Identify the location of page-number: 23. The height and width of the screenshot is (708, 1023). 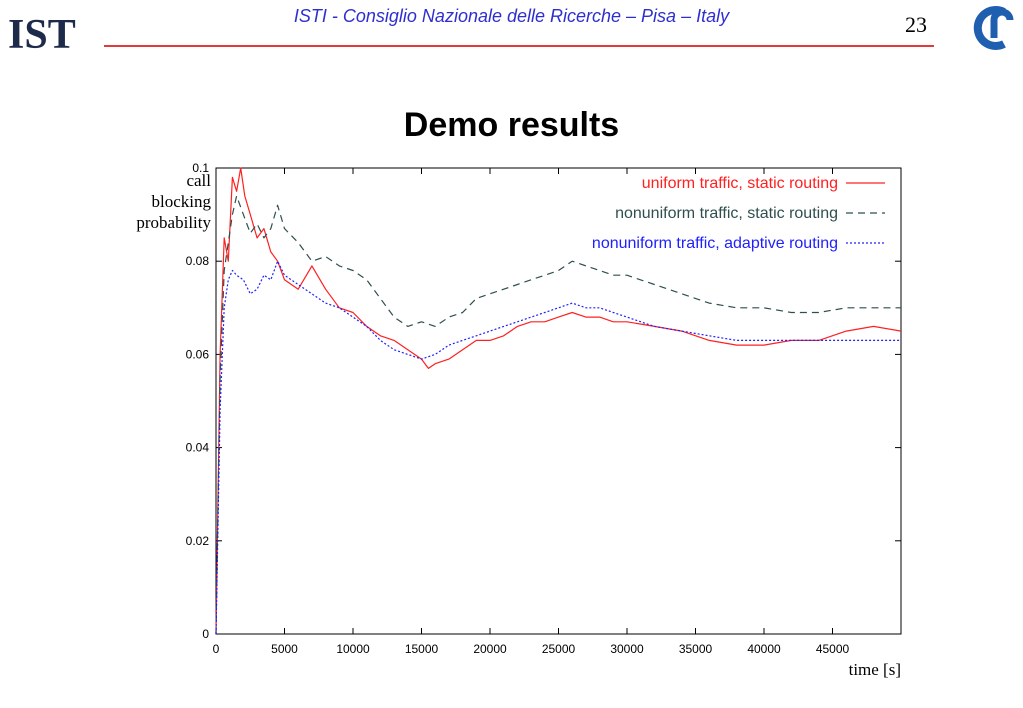
(916, 24).